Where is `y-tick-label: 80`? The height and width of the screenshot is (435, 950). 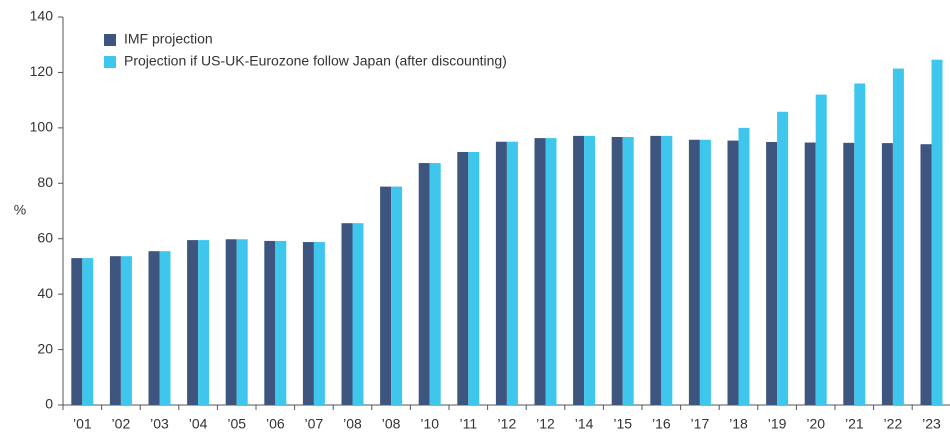 y-tick-label: 80 is located at coordinates (45, 182).